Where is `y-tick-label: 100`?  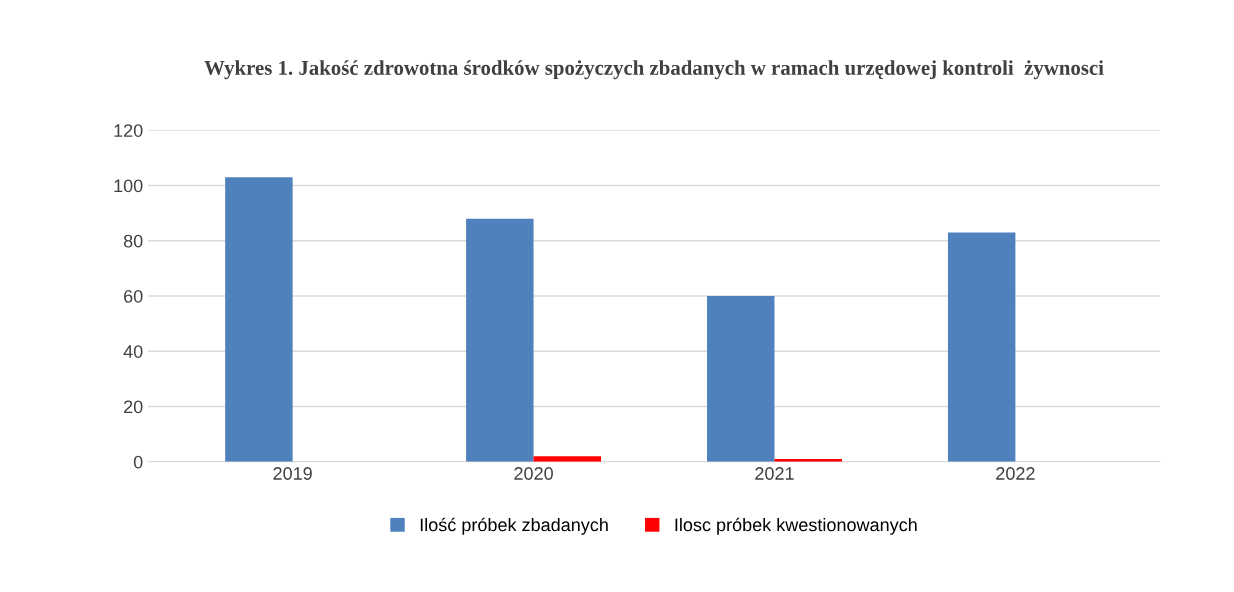 y-tick-label: 100 is located at coordinates (128, 186).